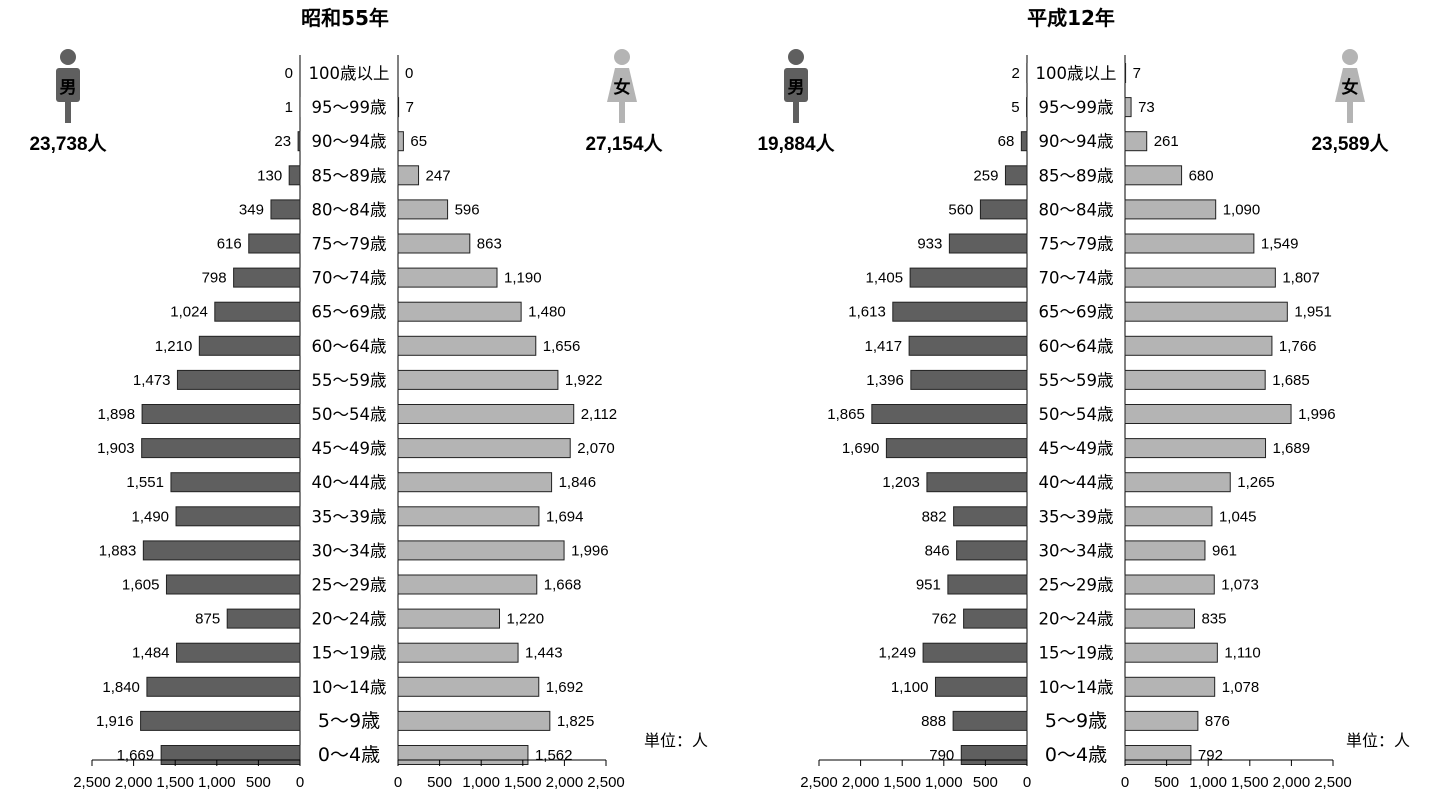  I want to click on age-label: 95～99歳, so click(1076, 107).